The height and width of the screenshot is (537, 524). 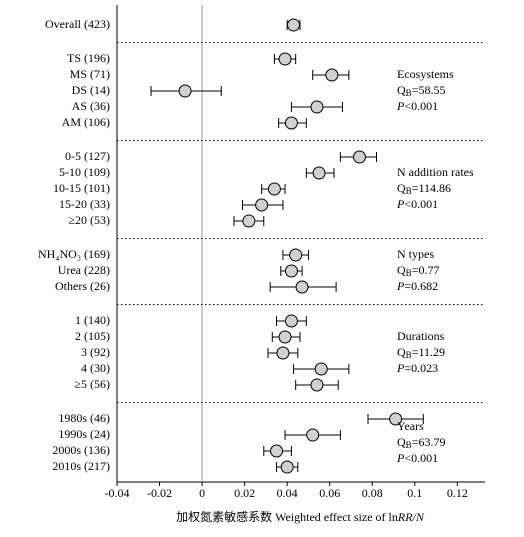 I want to click on group-q: QB=114.86, so click(x=424, y=188).